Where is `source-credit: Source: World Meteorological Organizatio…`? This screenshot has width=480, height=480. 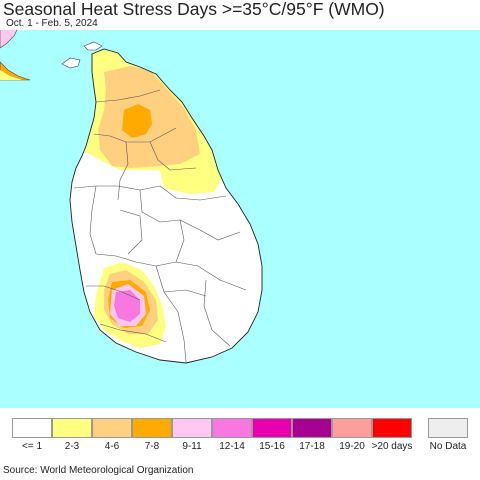 source-credit: Source: World Meteorological Organizatio… is located at coordinates (98, 470).